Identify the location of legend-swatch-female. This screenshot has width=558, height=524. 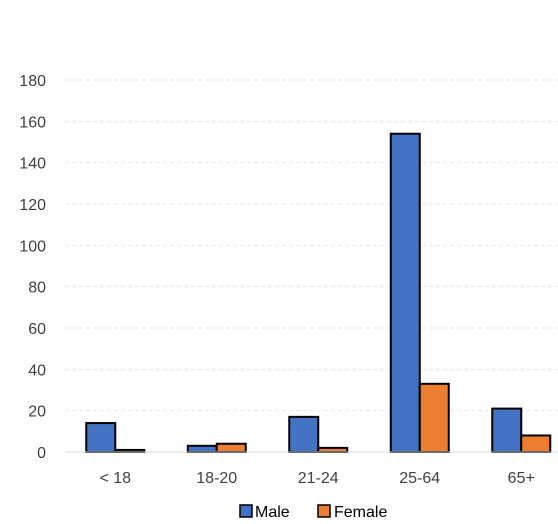
(324, 511).